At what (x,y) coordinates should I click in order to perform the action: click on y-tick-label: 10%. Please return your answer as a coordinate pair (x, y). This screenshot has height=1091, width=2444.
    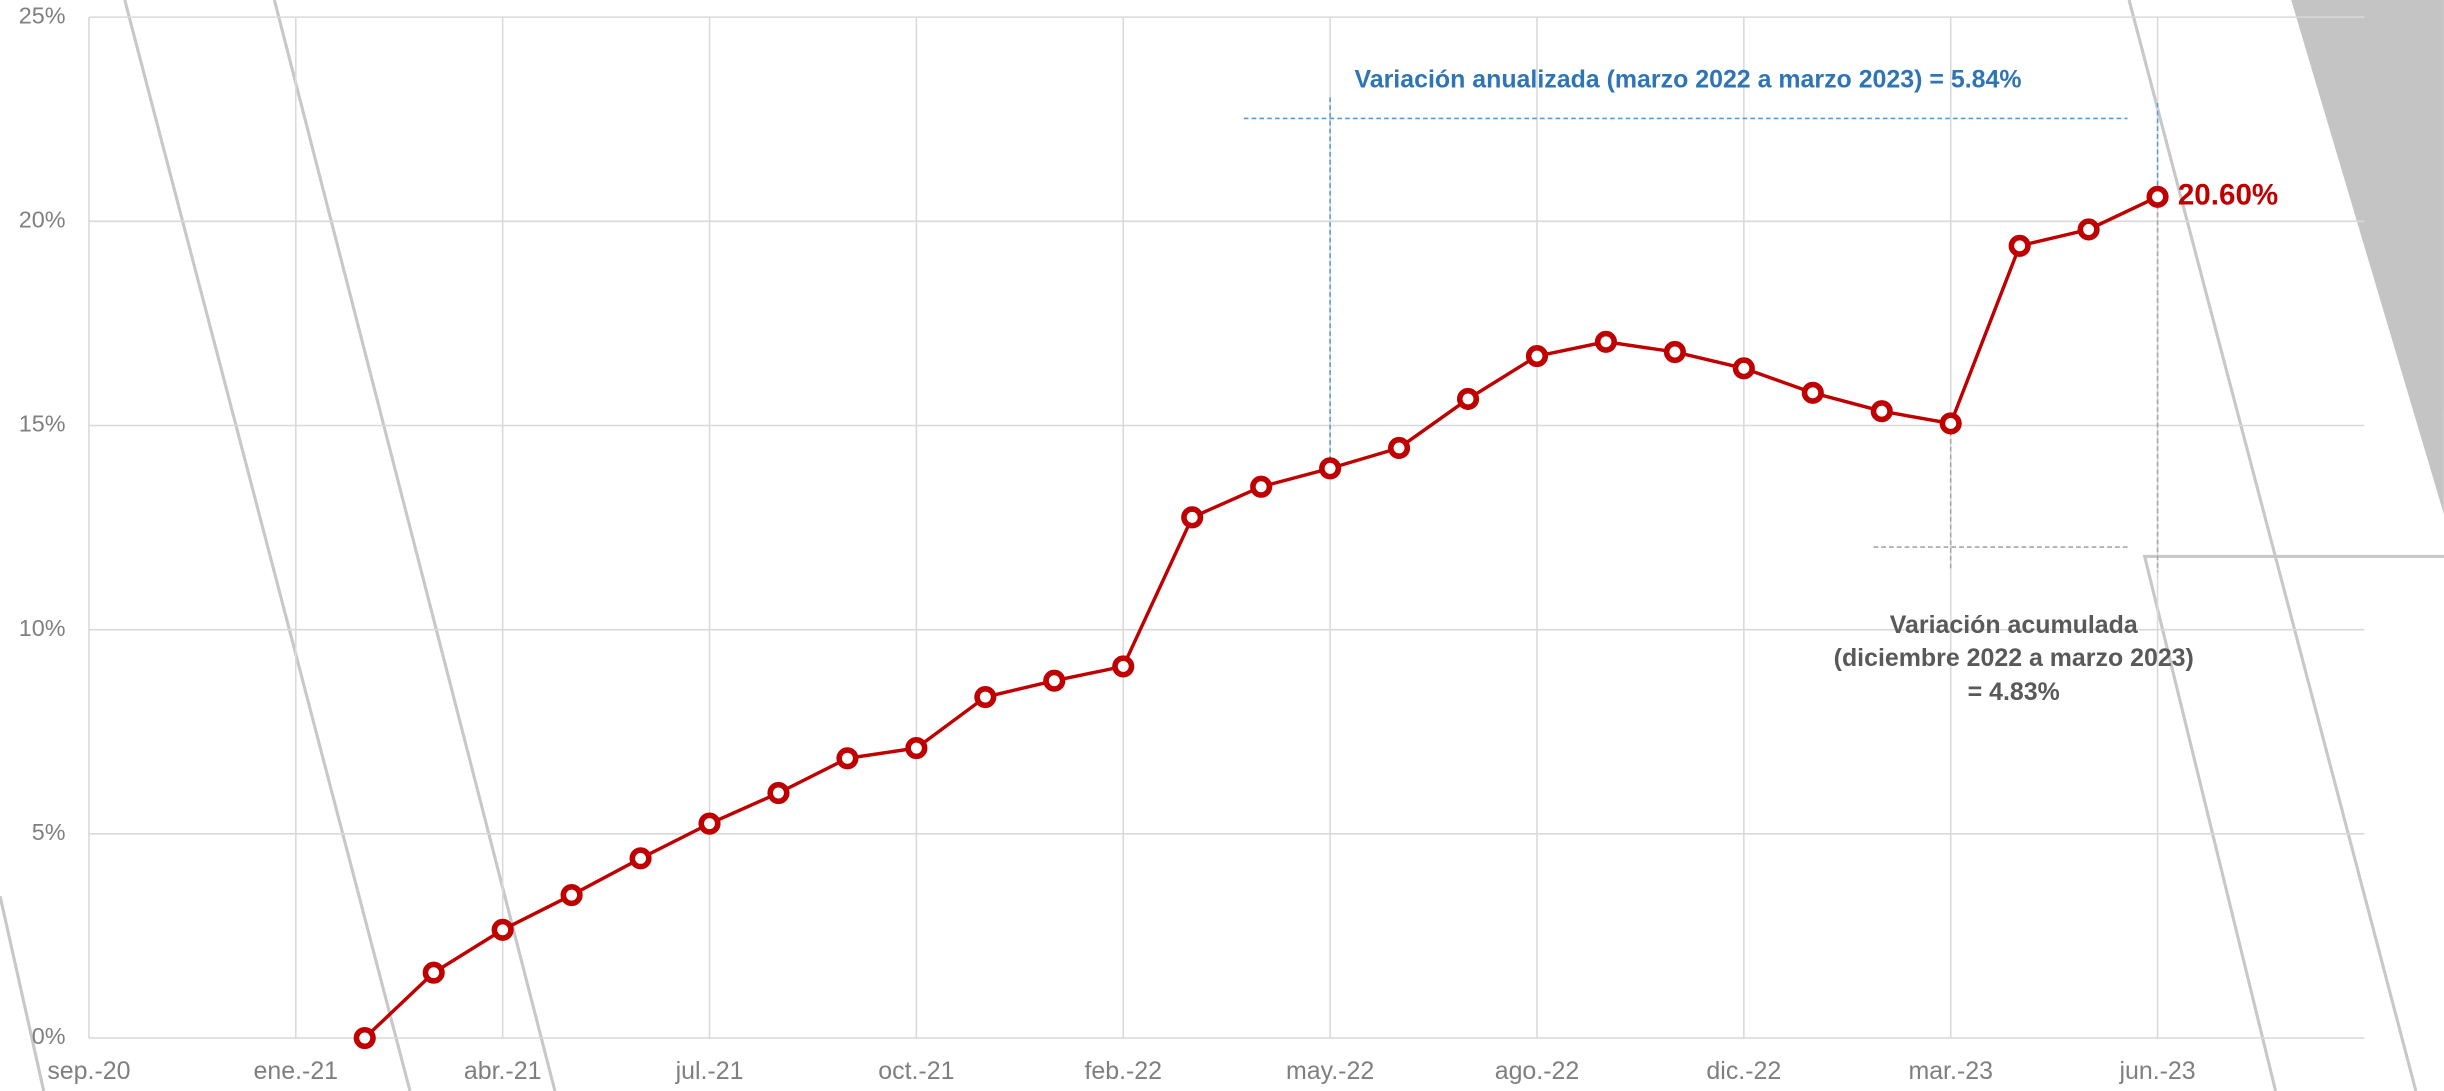
    Looking at the image, I should click on (42, 628).